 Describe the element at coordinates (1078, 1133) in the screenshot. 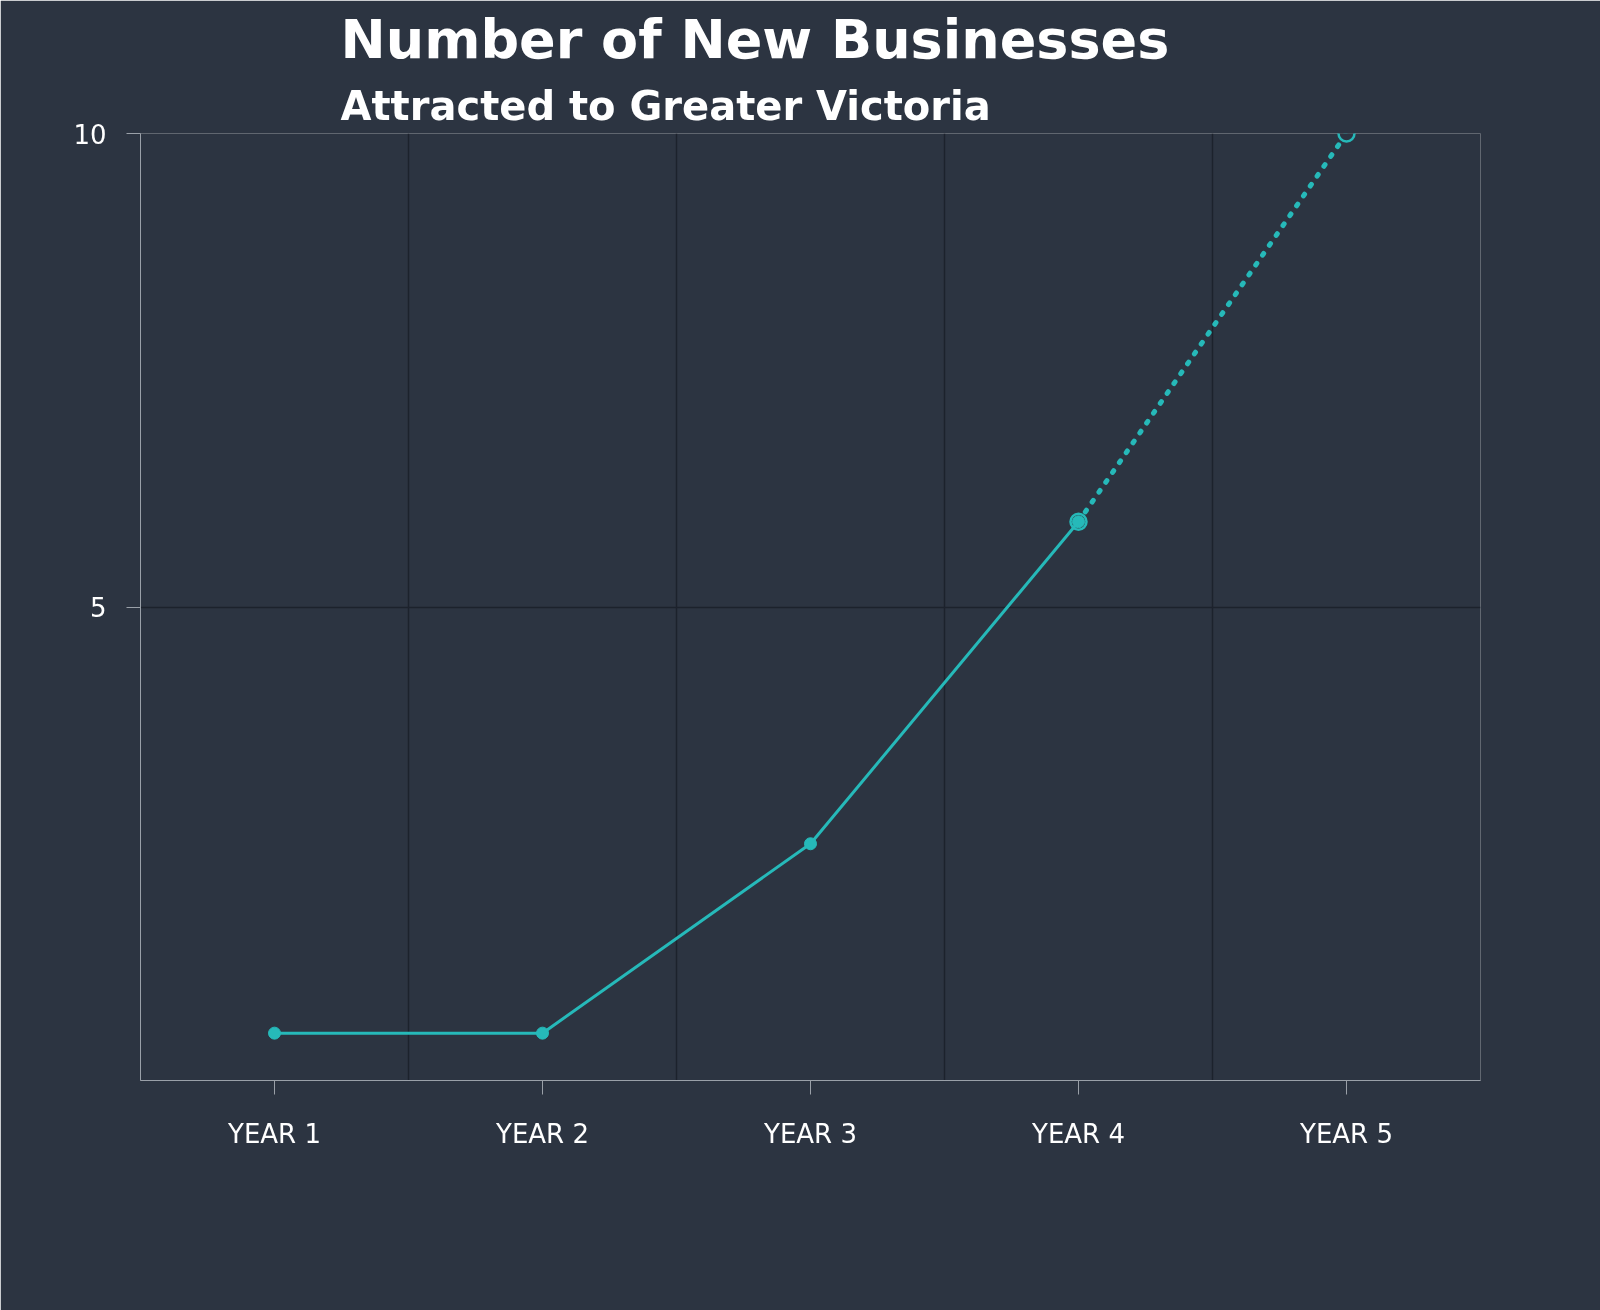

I see `x-tick-label: YEAR 4` at that location.